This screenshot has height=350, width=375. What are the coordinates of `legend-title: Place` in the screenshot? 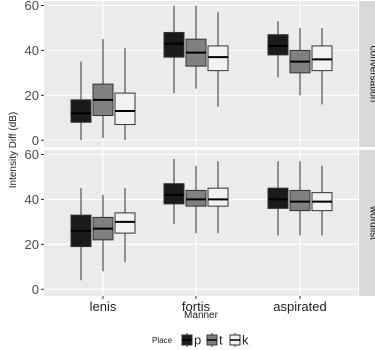 It's located at (162, 340).